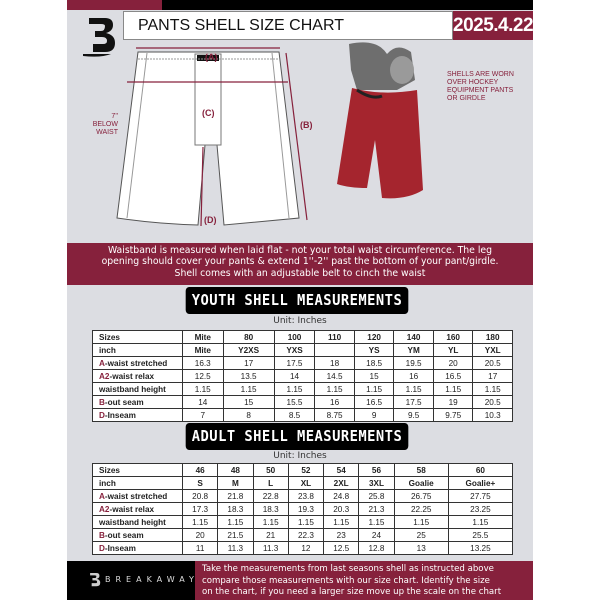 This screenshot has width=600, height=600. Describe the element at coordinates (235, 483) in the screenshot. I see `table-cell: M` at that location.